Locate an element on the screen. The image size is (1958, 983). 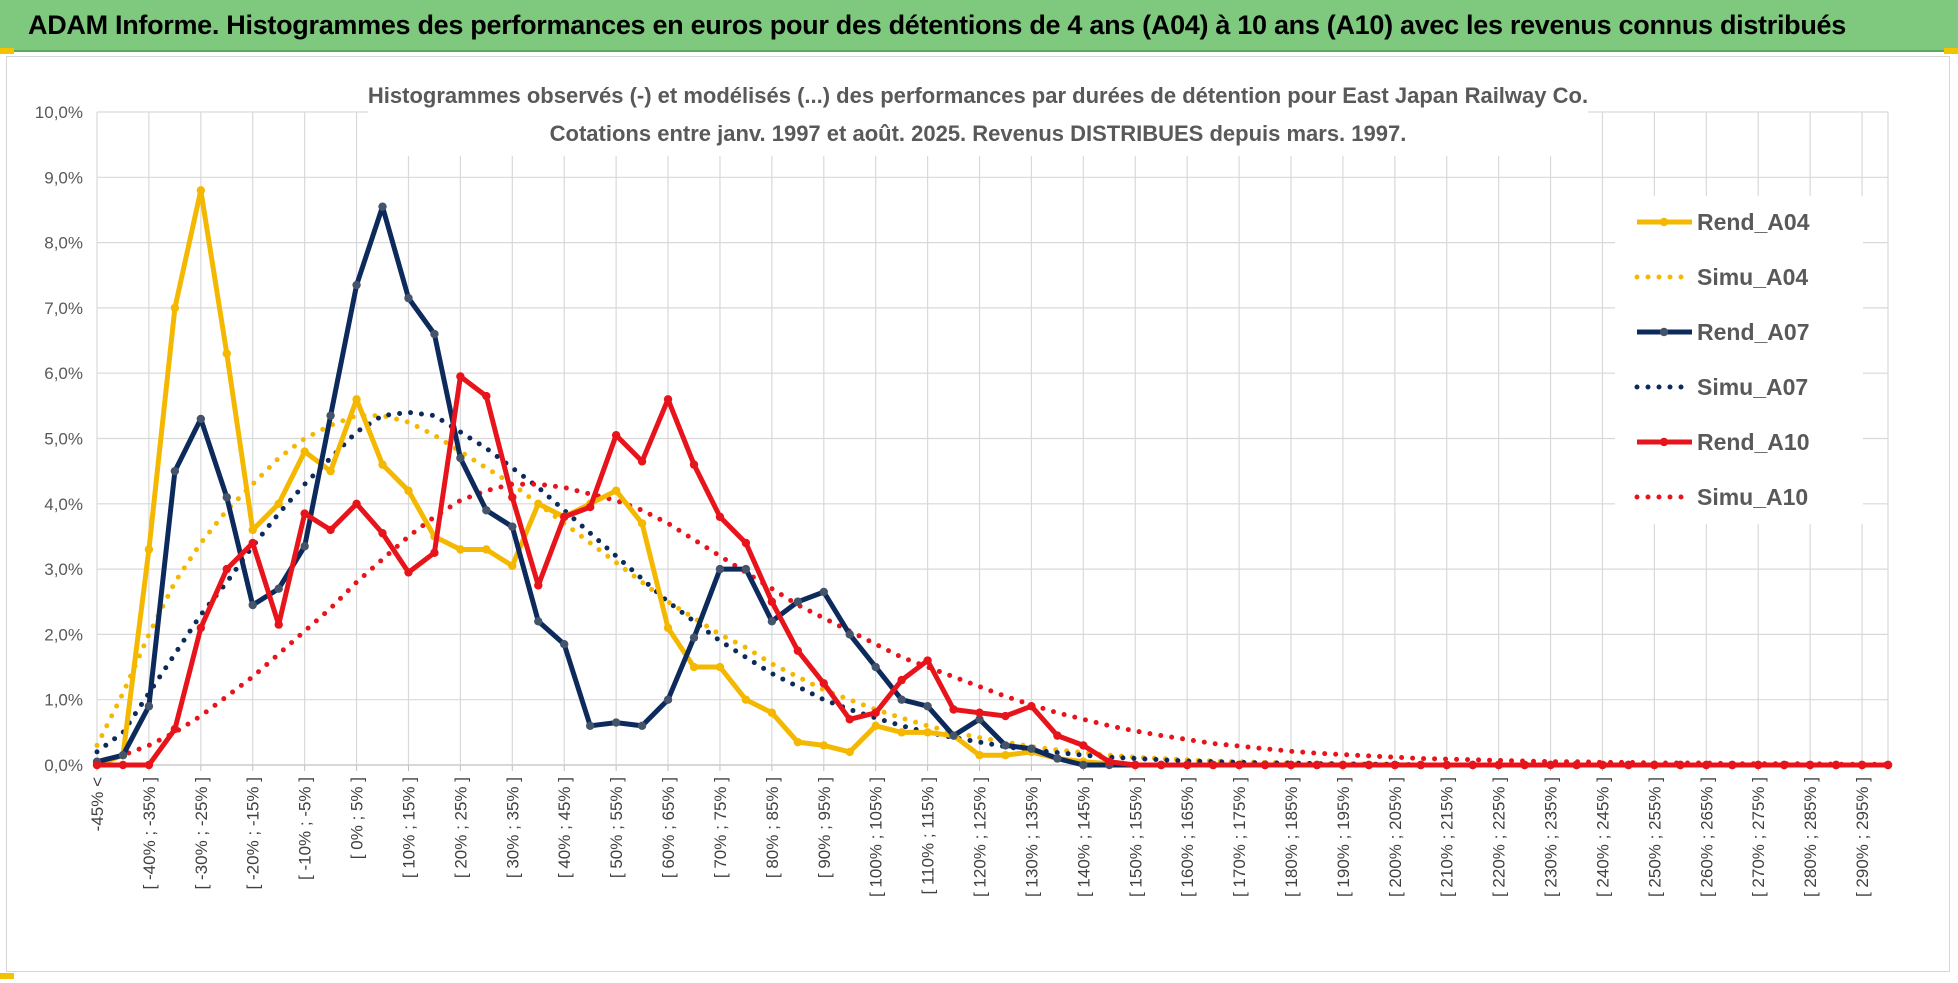
x-tick-label: [ 190% ; 195% ] is located at coordinates (1343, 837).